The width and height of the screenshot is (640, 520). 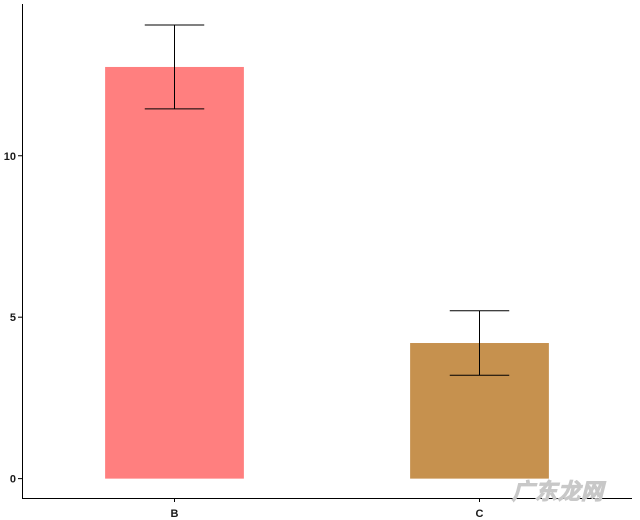 What do you see at coordinates (557, 493) in the screenshot?
I see `watermark-text: 广东龙网` at bounding box center [557, 493].